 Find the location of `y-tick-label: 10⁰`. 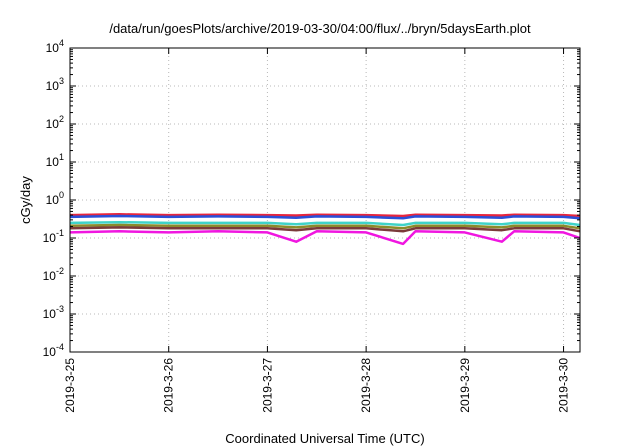

y-tick-label: 10⁰ is located at coordinates (55, 198).